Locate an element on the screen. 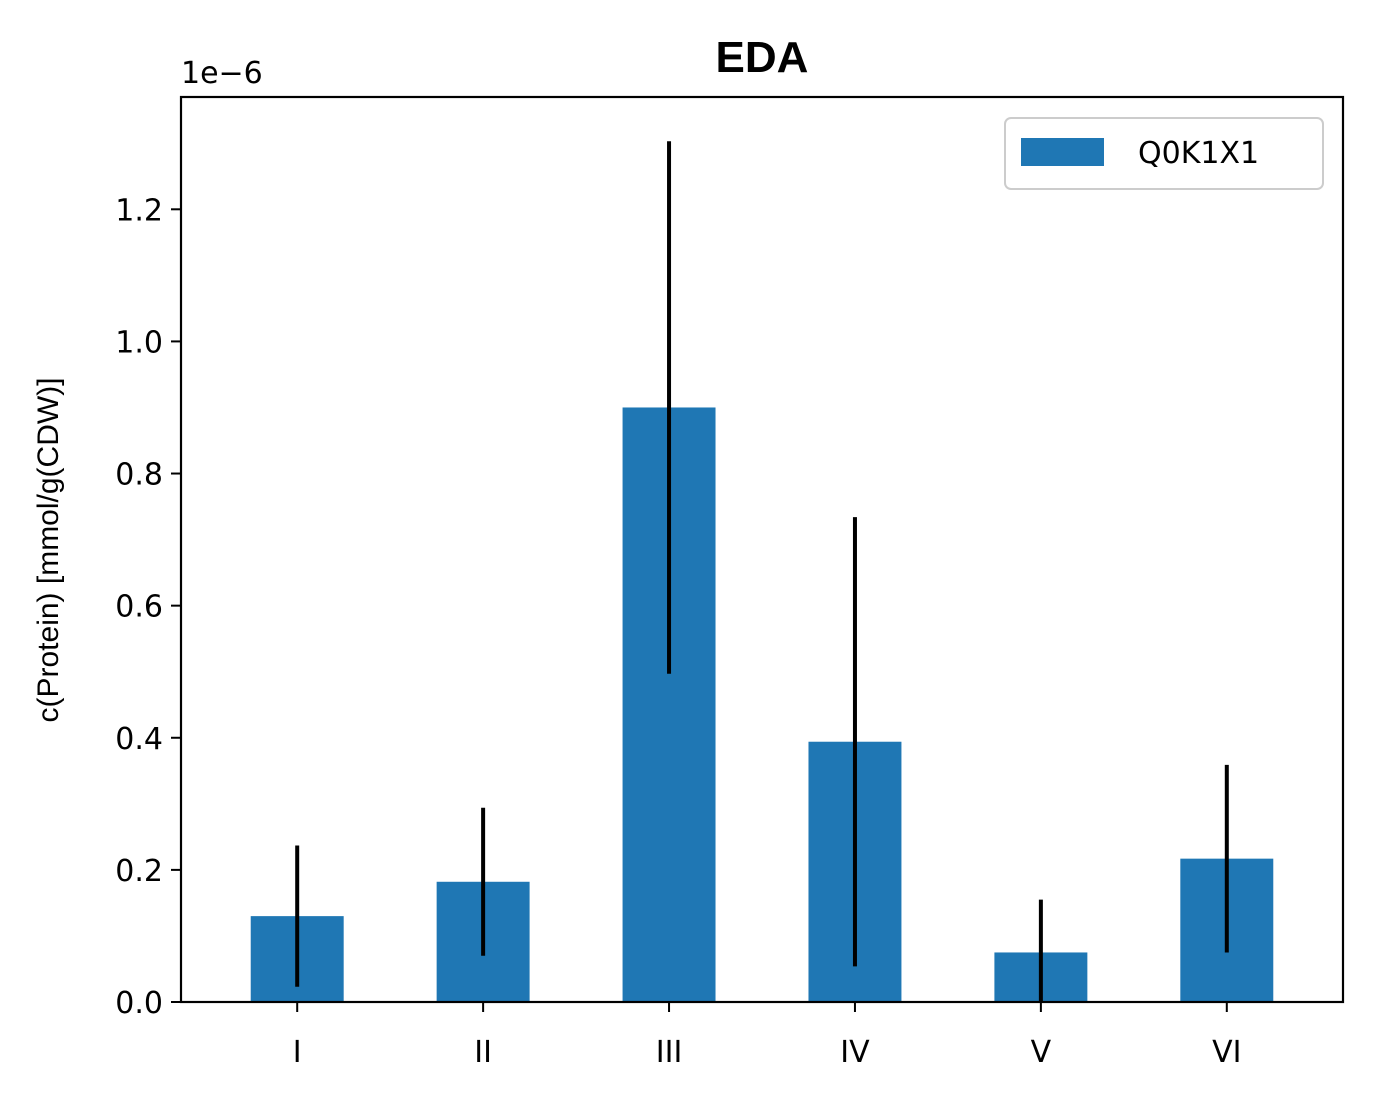  y-tick-label: 1.2 is located at coordinates (139, 210).